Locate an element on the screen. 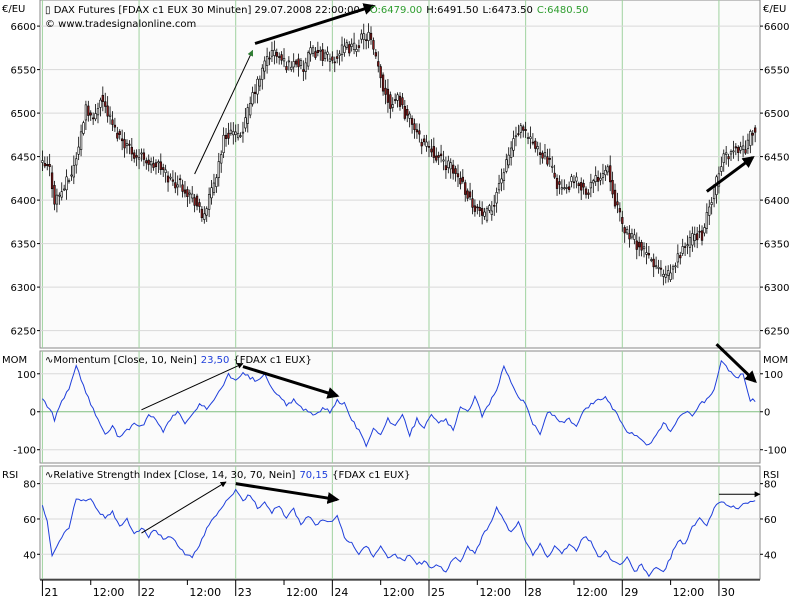  momentum-tick-label-left-0: 0 is located at coordinates (33, 413).